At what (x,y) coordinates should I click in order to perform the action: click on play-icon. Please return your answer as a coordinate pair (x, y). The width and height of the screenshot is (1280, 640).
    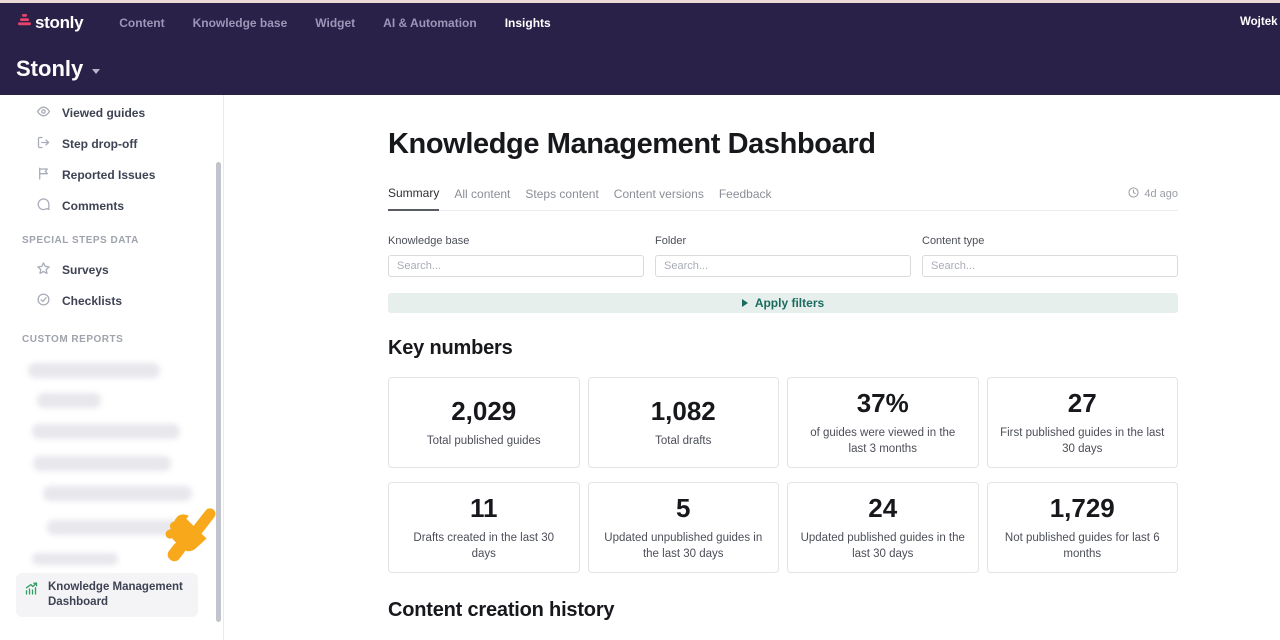
    Looking at the image, I should click on (744, 303).